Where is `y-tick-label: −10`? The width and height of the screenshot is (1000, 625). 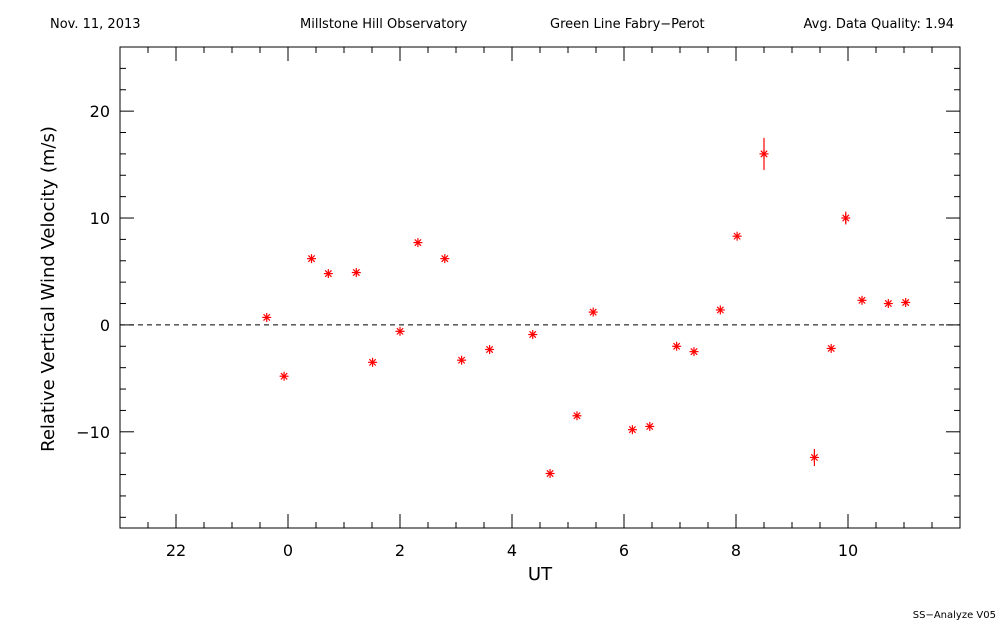
y-tick-label: −10 is located at coordinates (93, 432).